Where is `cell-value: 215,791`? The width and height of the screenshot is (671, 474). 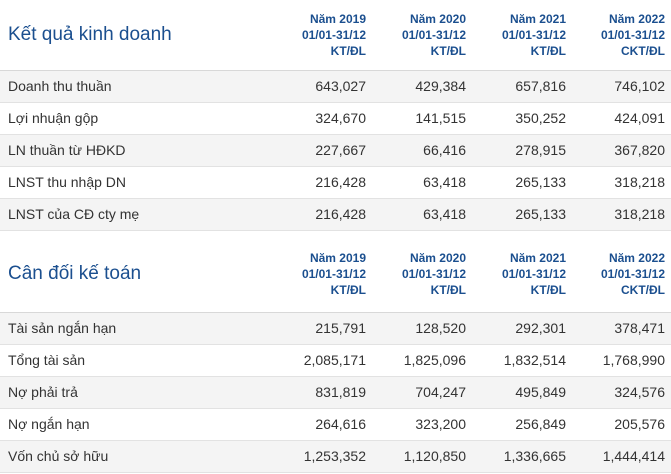
cell-value: 215,791 is located at coordinates (322, 328).